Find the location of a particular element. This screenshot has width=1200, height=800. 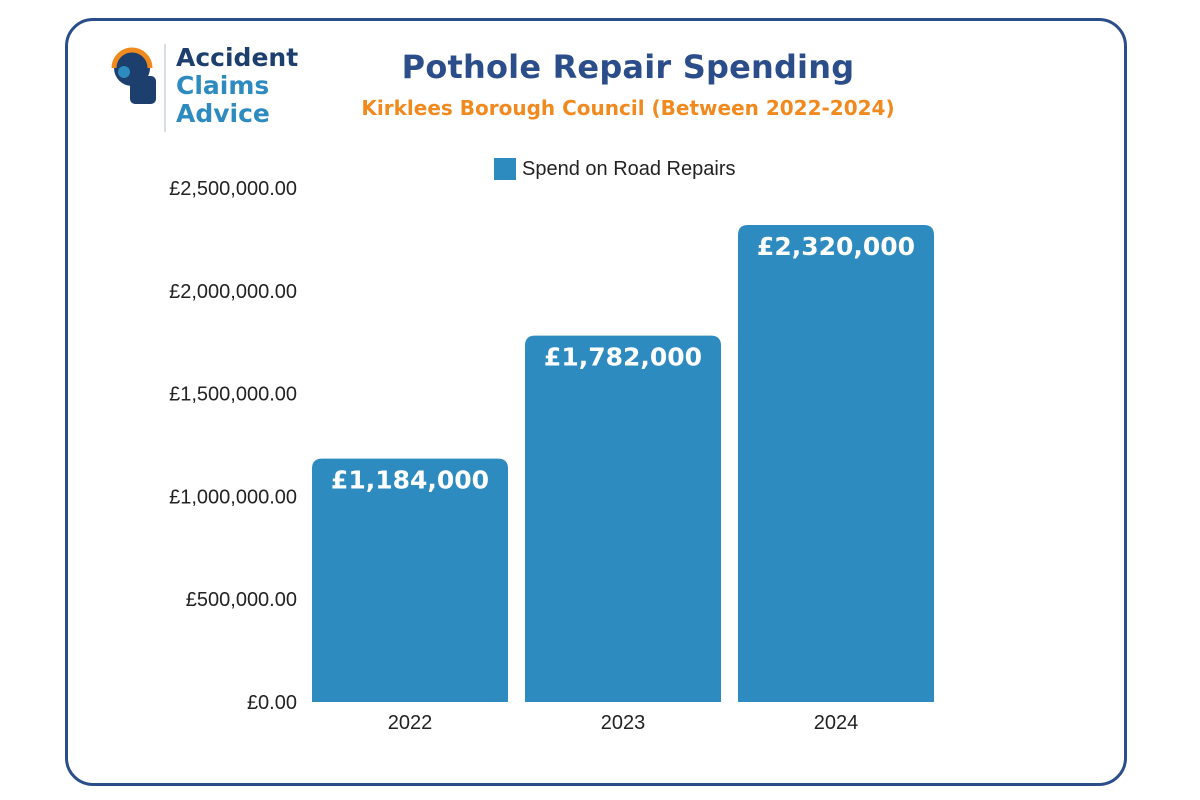

brand-line-3: Advice is located at coordinates (223, 113).